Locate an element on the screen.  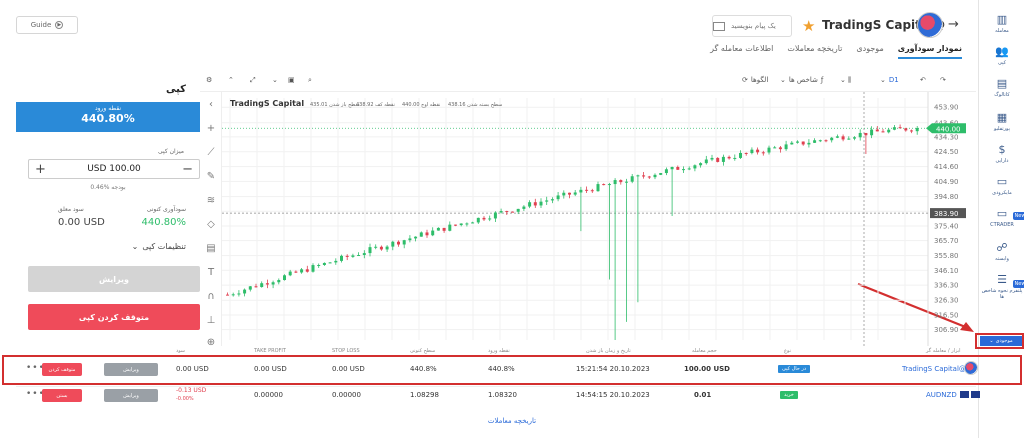
pattern-icon: ◇ is located at coordinates (211, 224).